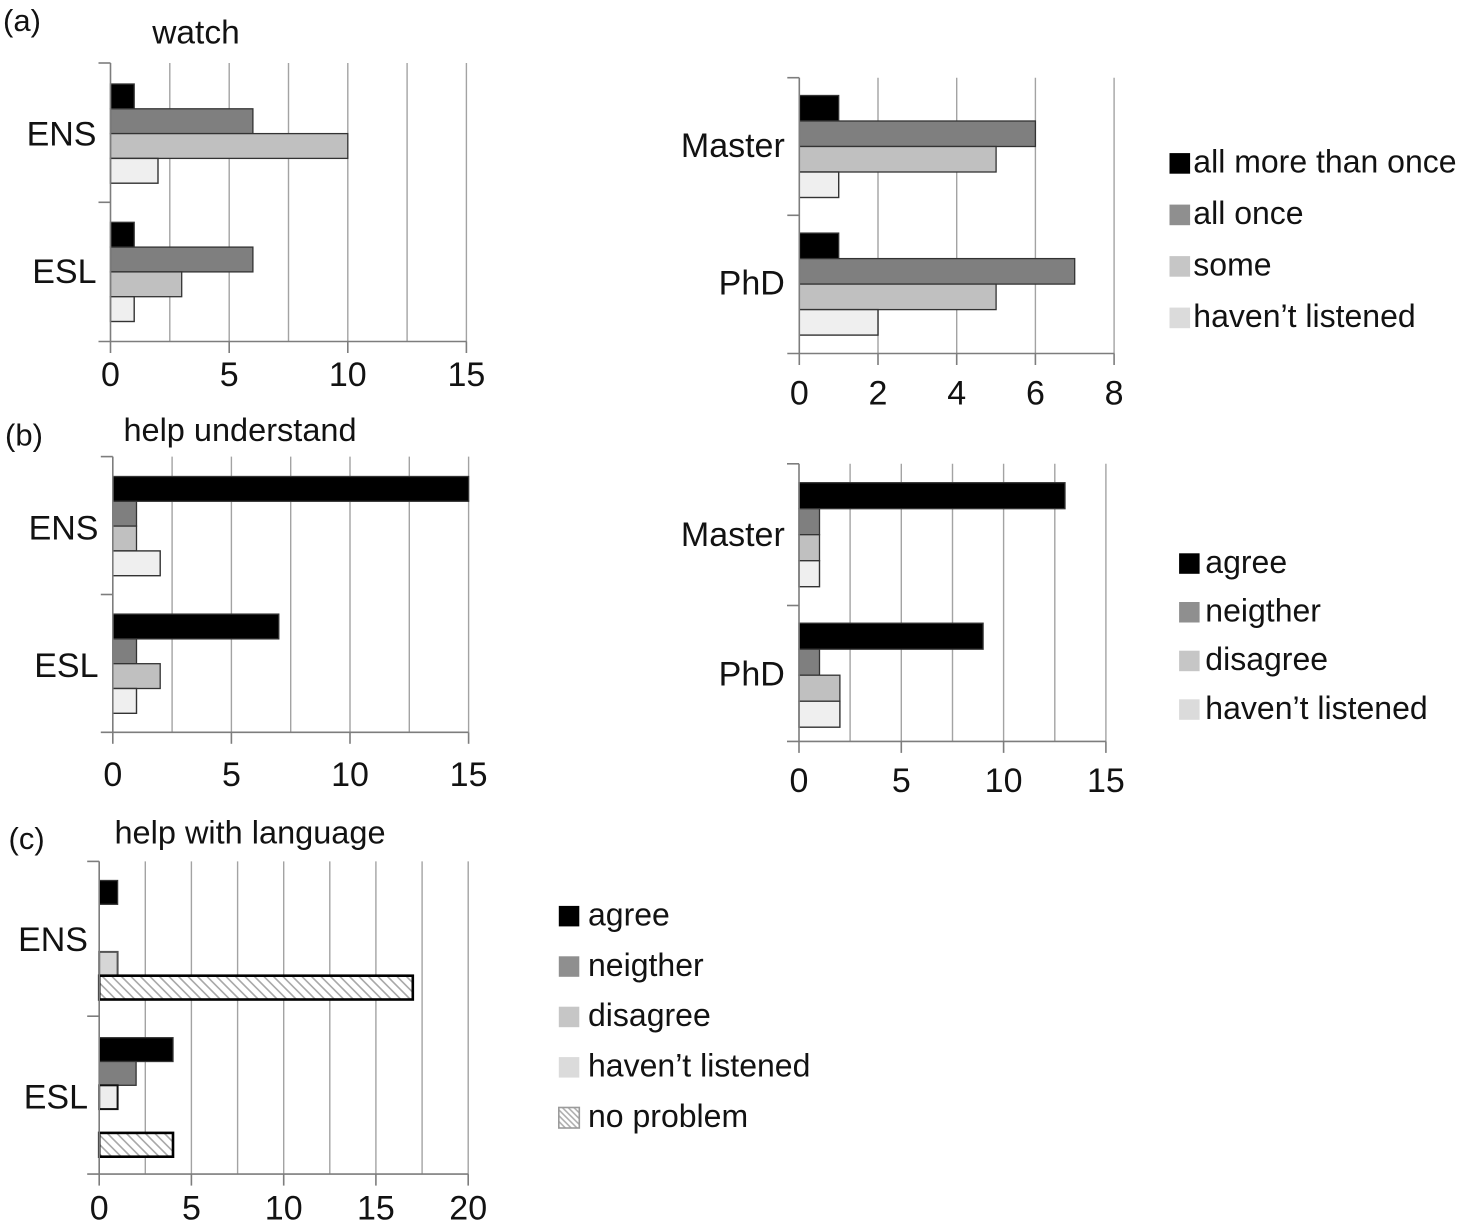 The width and height of the screenshot is (1465, 1223). I want to click on svg-text: 6, so click(1035, 394).